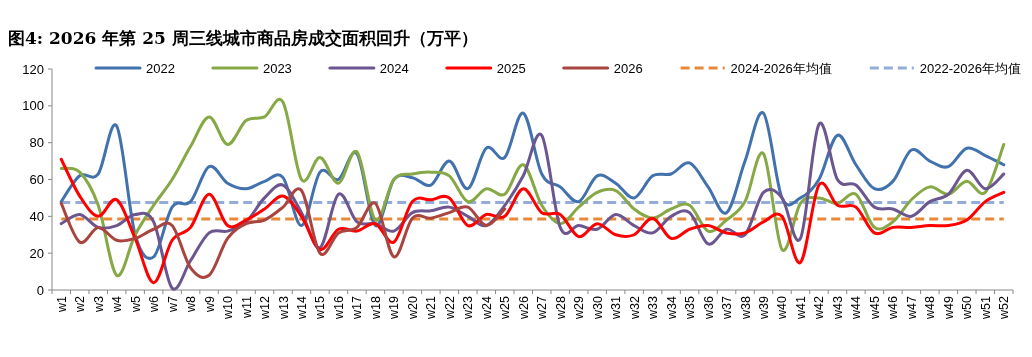 Image resolution: width=1032 pixels, height=357 pixels. Describe the element at coordinates (160, 68) in the screenshot. I see `legend-label: 2022` at that location.